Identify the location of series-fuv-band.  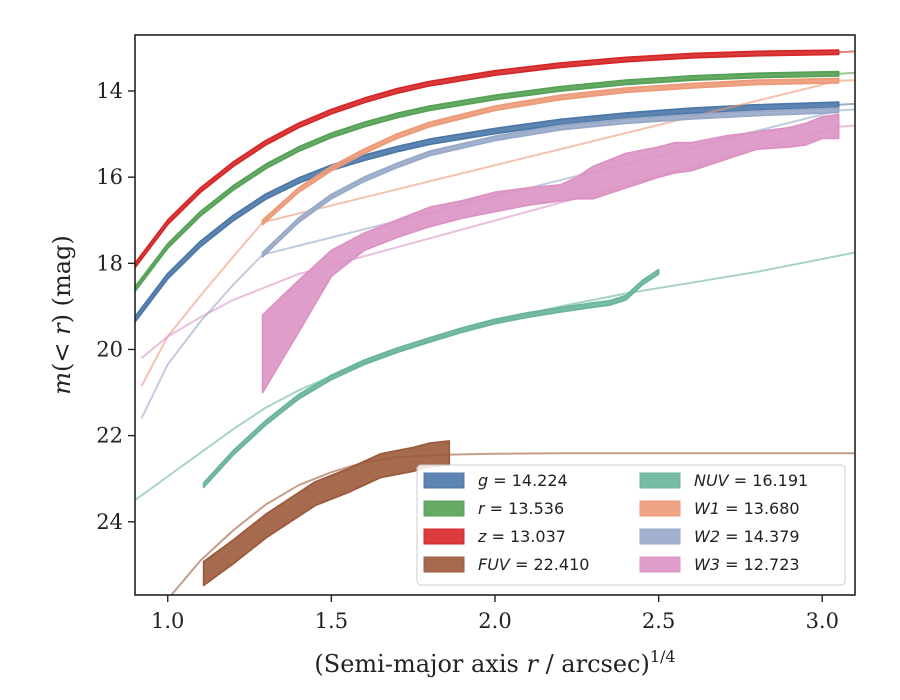
(326, 513).